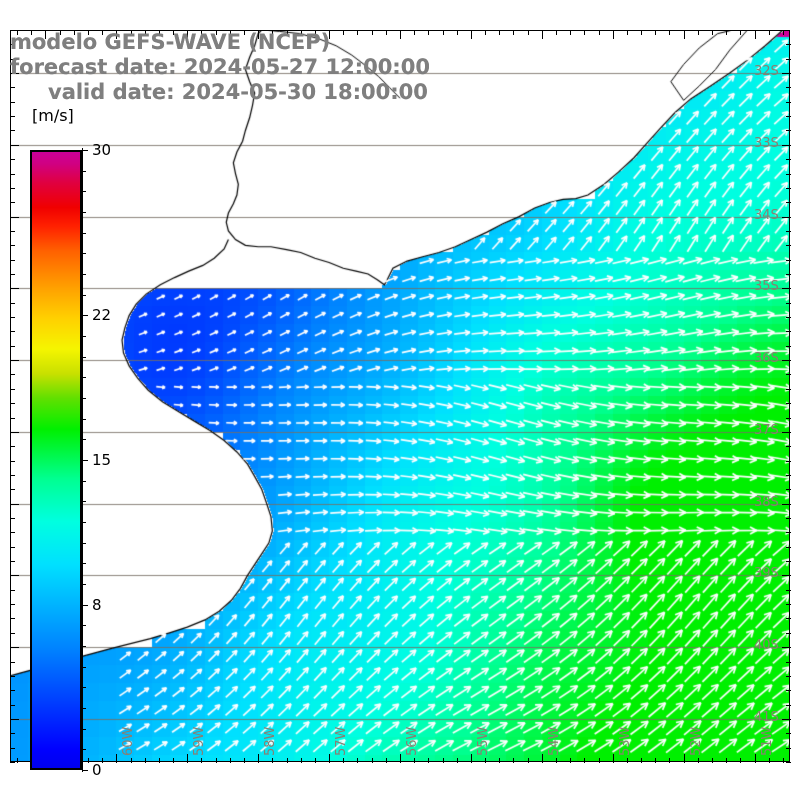 The image size is (800, 800). Describe the element at coordinates (102, 460) in the screenshot. I see `colorbar-tick-label: 15` at that location.